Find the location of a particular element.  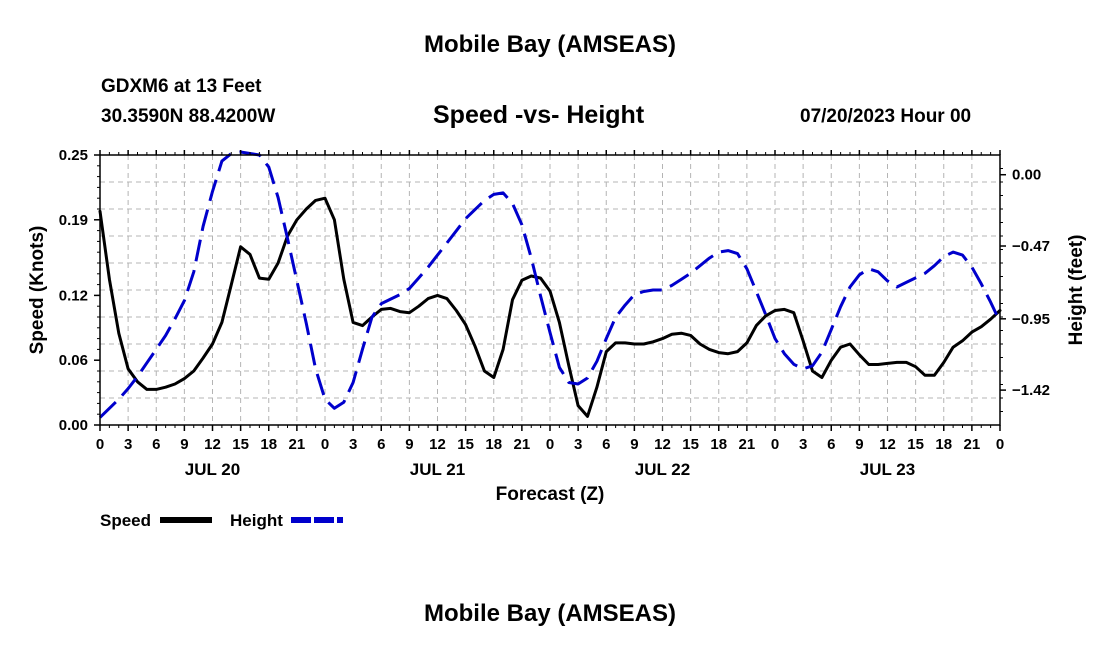

y-left-tick-label: 0.25 is located at coordinates (73, 155).